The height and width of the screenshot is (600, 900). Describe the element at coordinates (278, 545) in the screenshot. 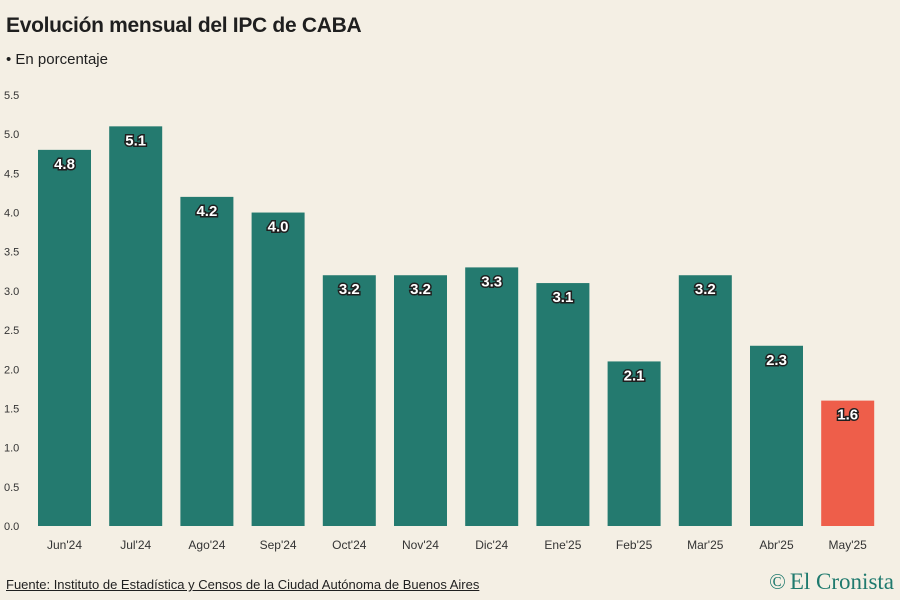

I see `x-tick-label: Sep'24` at that location.